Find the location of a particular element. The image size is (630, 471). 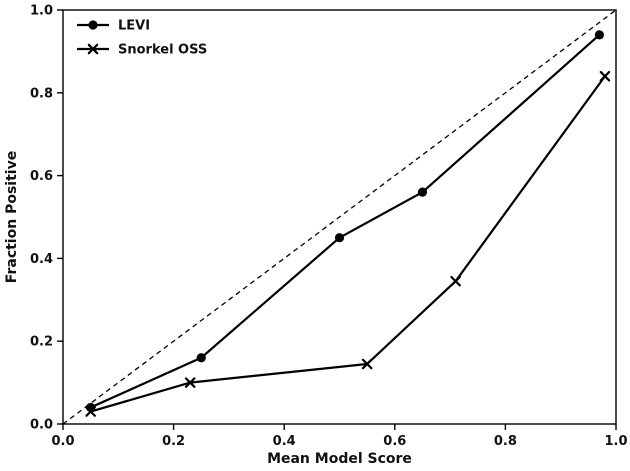

x-tick-label: 0.4 is located at coordinates (284, 441).